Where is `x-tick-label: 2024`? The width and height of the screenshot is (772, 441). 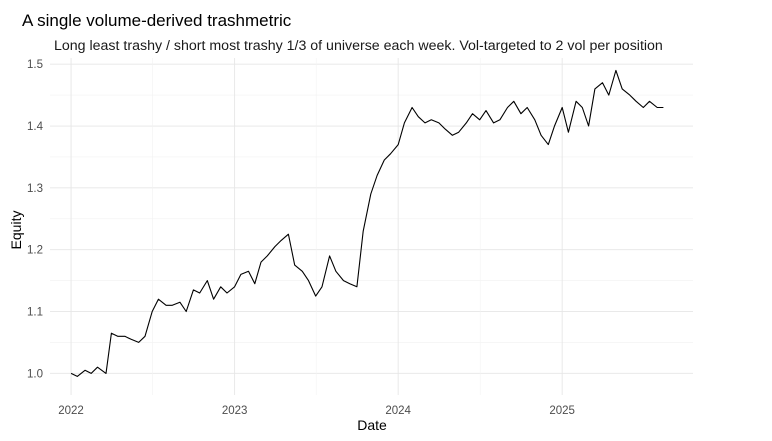
x-tick-label: 2024 is located at coordinates (398, 411).